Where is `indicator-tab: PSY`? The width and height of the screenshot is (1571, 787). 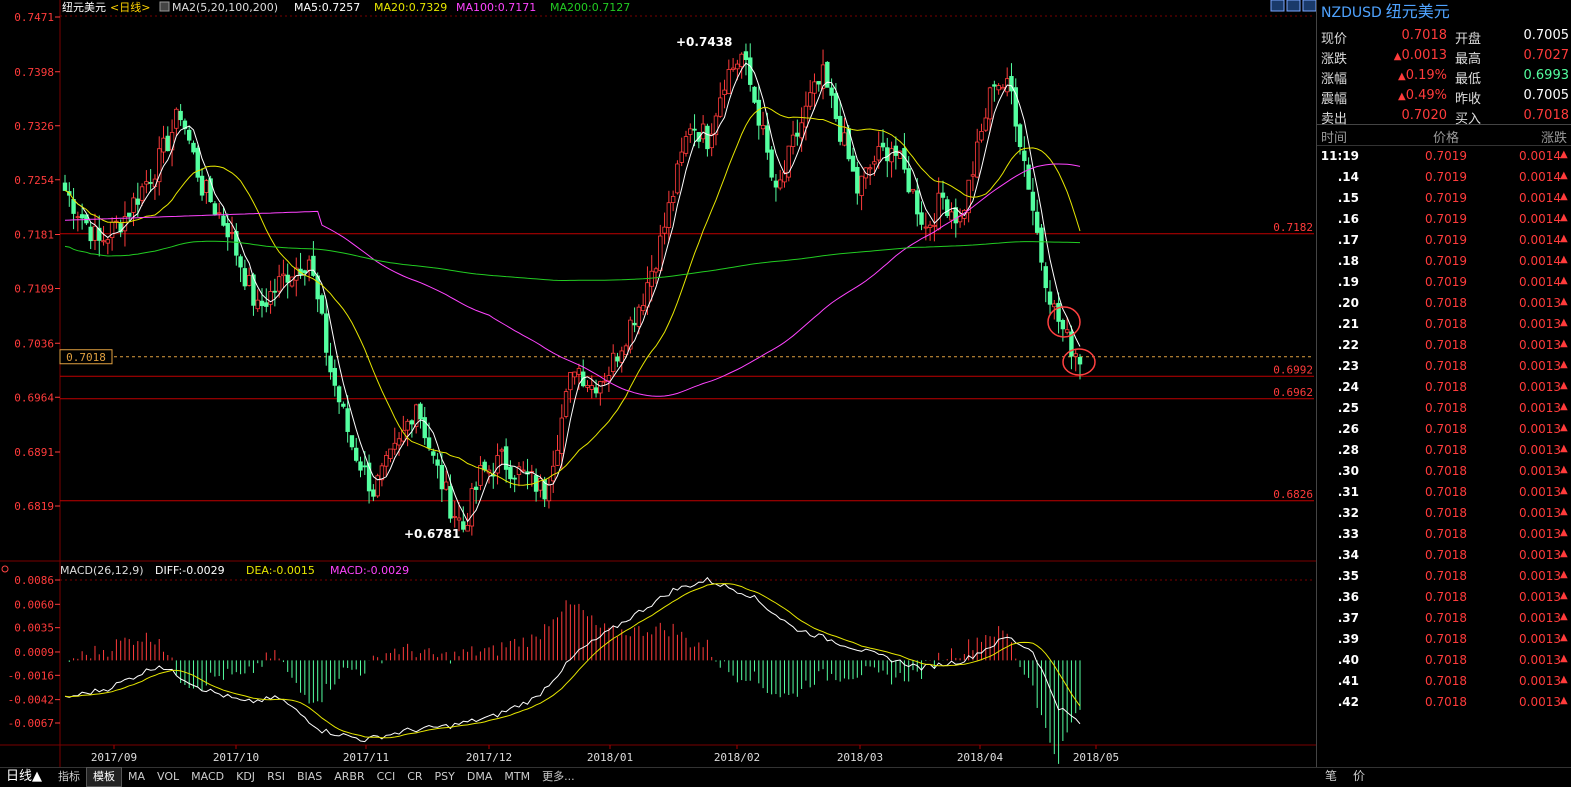 indicator-tab: PSY is located at coordinates (444, 776).